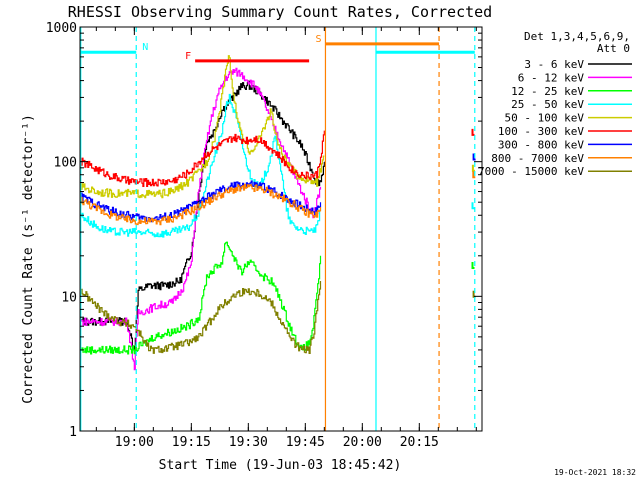 This screenshot has width=640, height=480. What do you see at coordinates (547, 104) in the screenshot?
I see `legend-label-4: 25 - 50 keV` at bounding box center [547, 104].